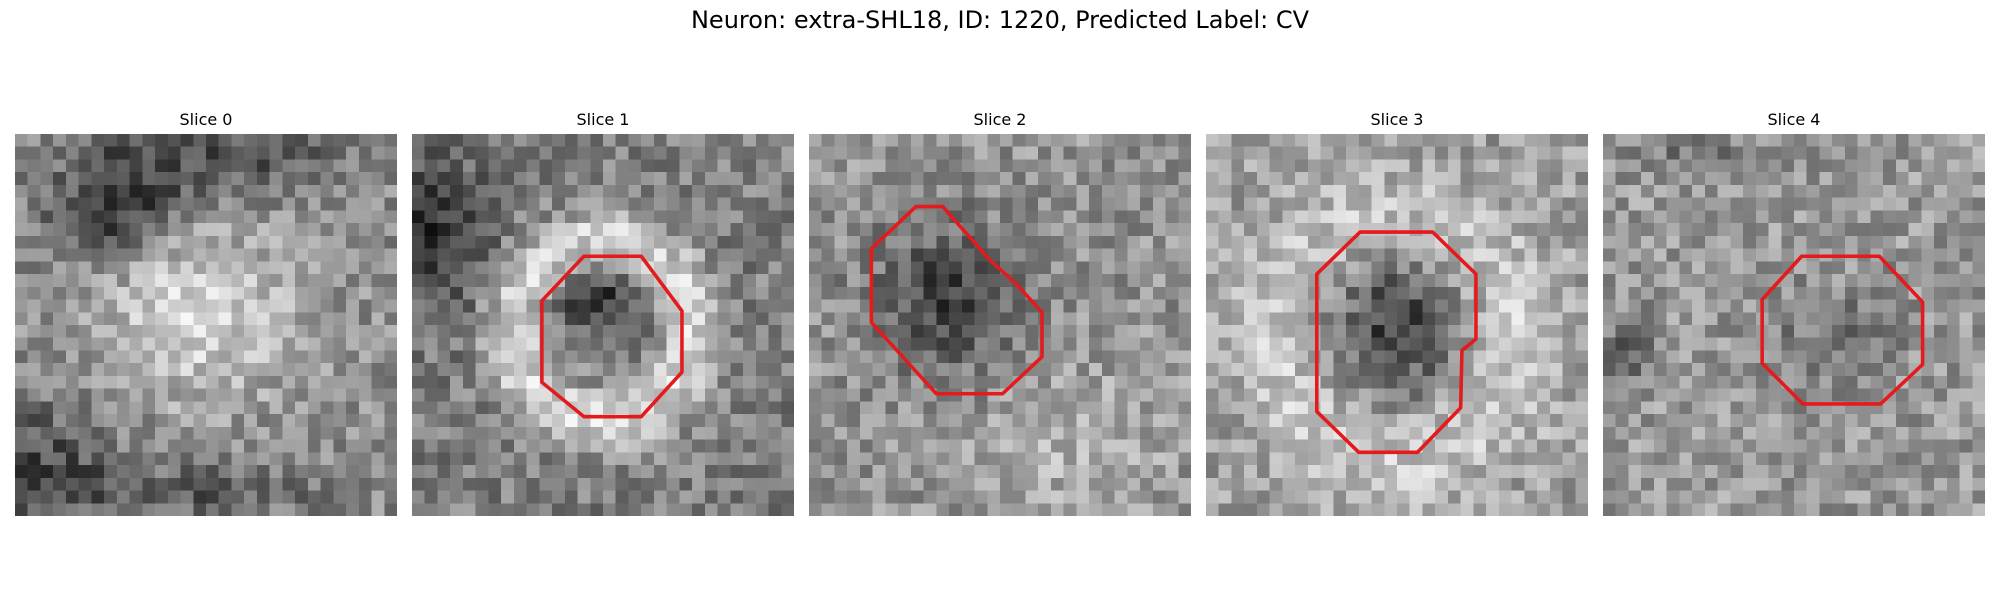  What do you see at coordinates (1794, 119) in the screenshot?
I see `slice-title: Slice 4` at bounding box center [1794, 119].